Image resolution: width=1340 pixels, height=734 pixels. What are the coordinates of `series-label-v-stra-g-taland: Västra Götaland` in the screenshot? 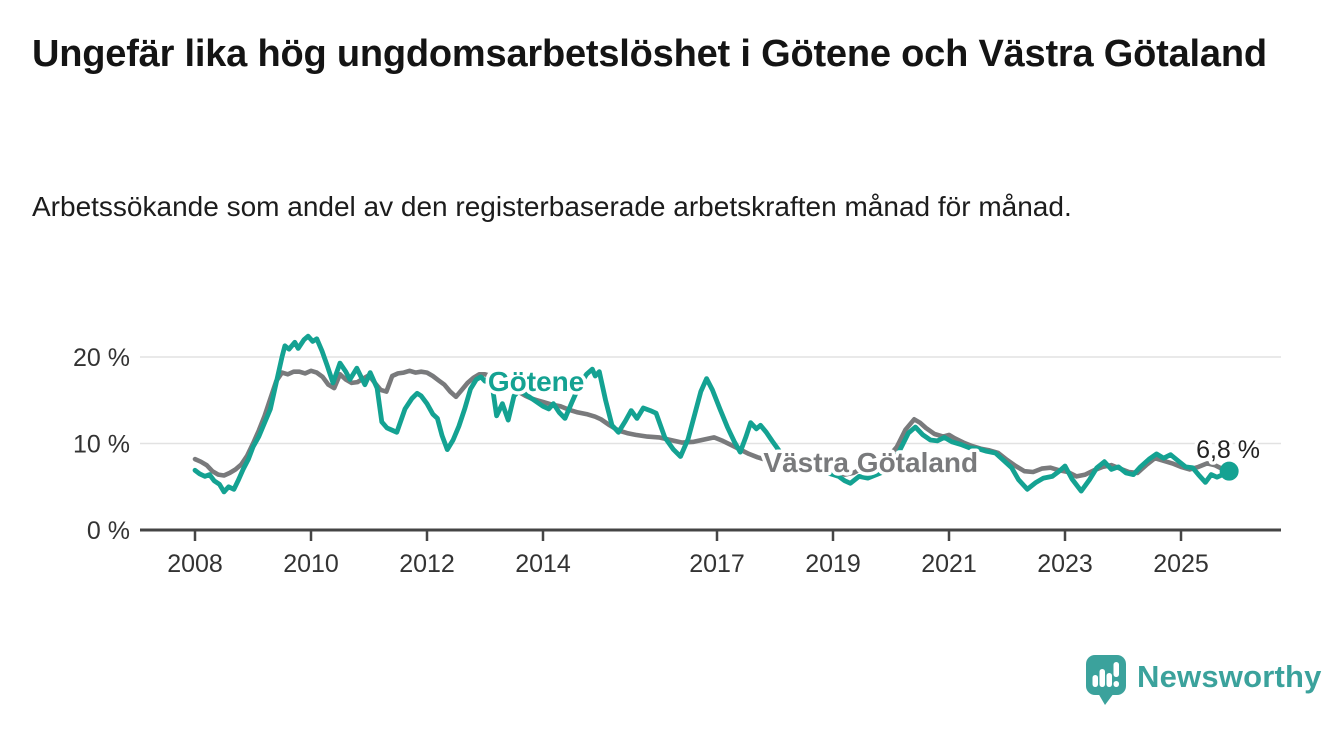 It's located at (870, 462).